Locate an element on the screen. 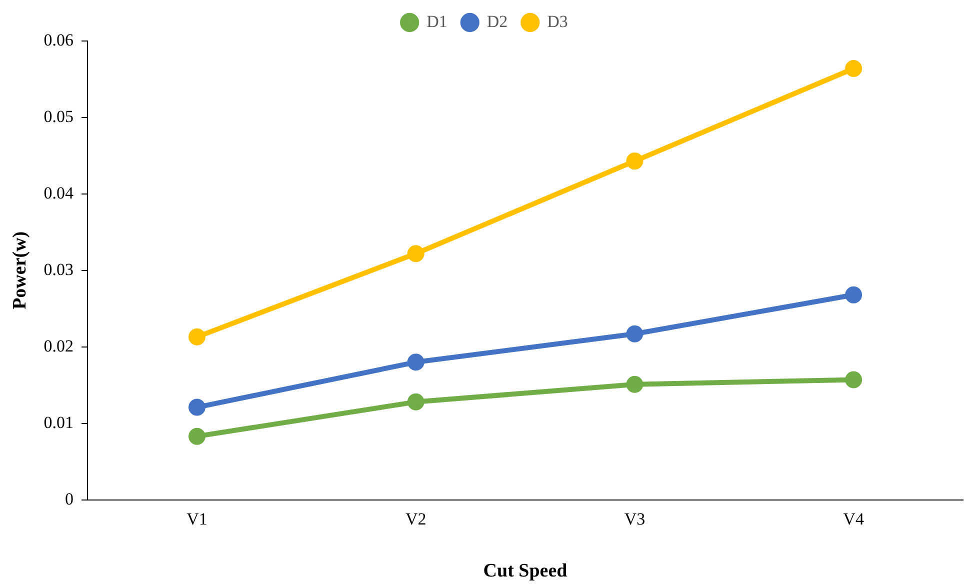 This screenshot has height=587, width=974. y-tick-label: 0.01 is located at coordinates (59, 422).